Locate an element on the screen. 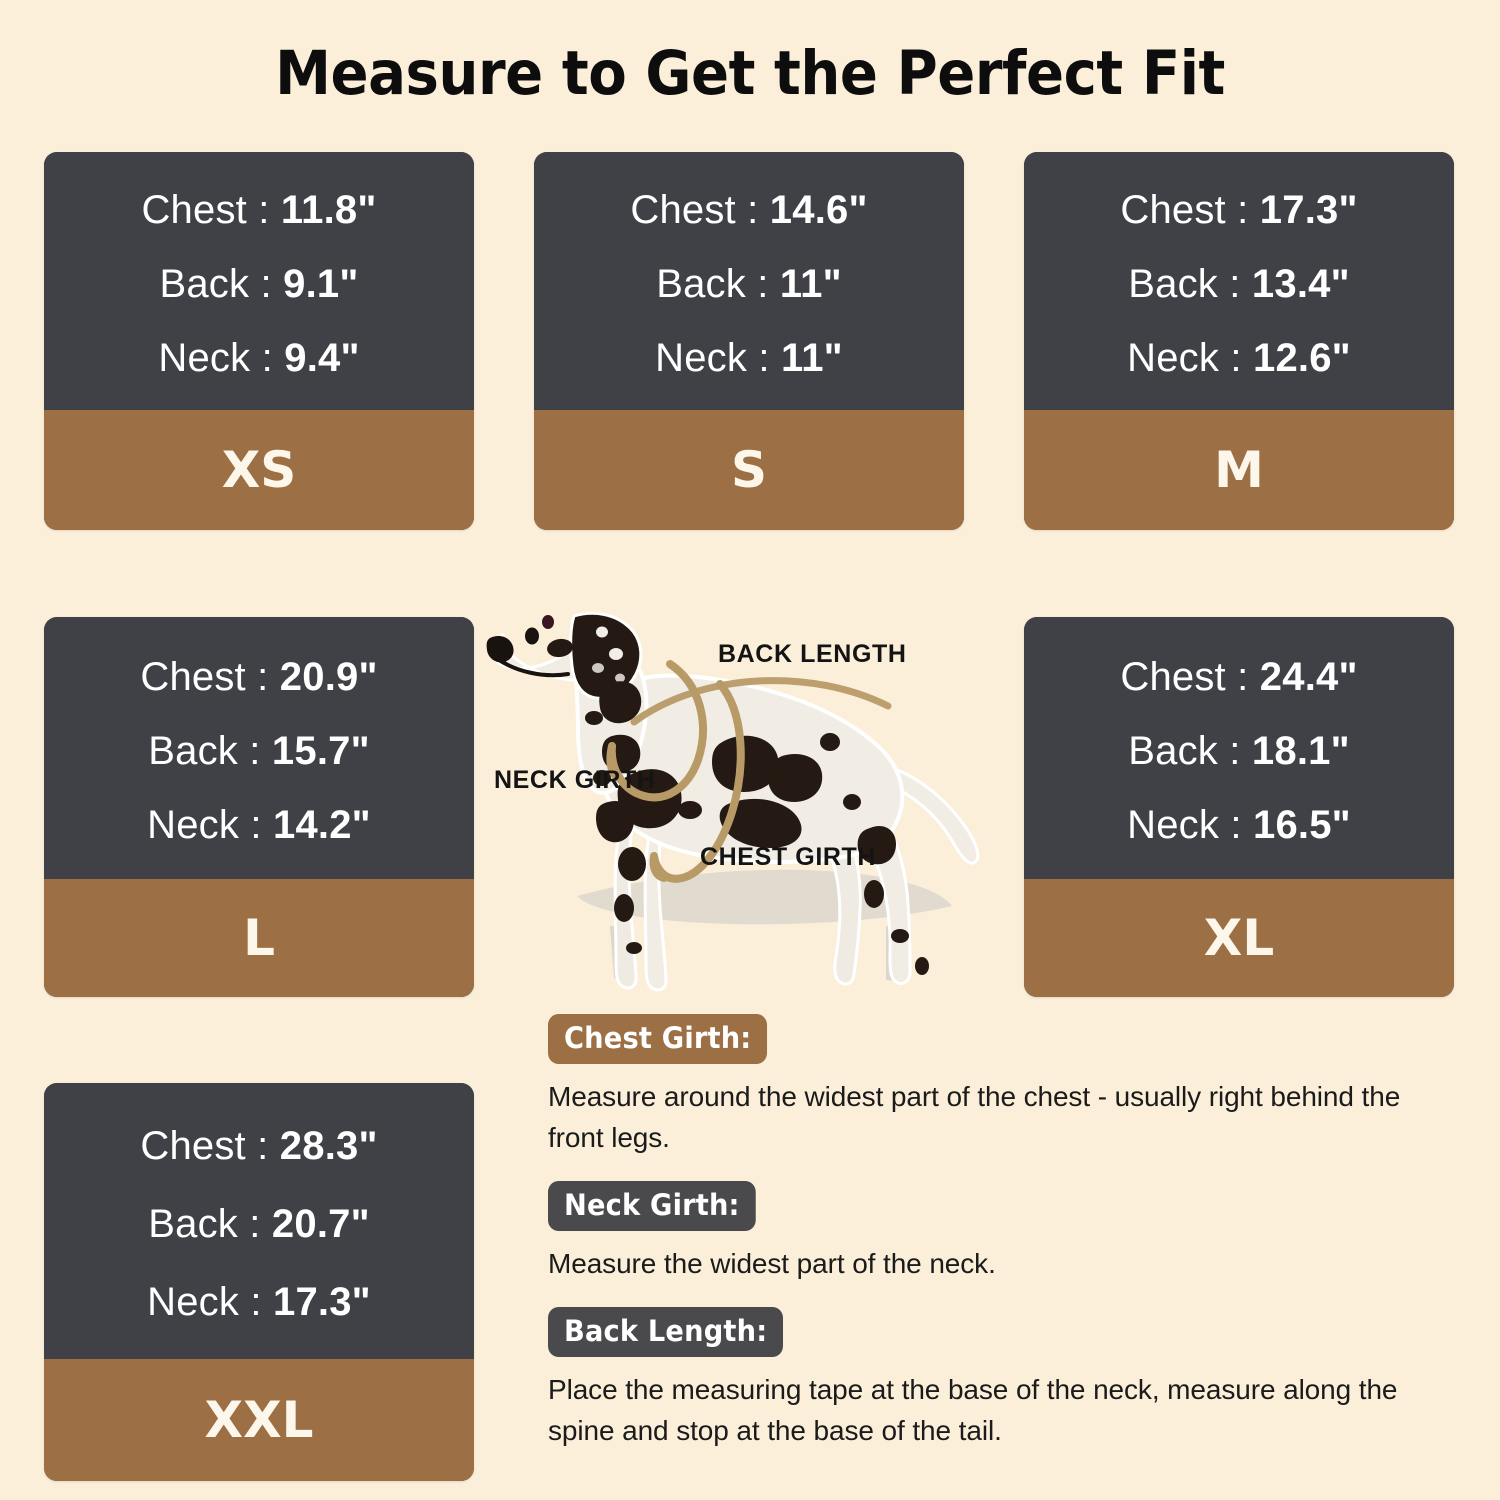 The image size is (1500, 1500). neck-value: 17.3" is located at coordinates (322, 1302).